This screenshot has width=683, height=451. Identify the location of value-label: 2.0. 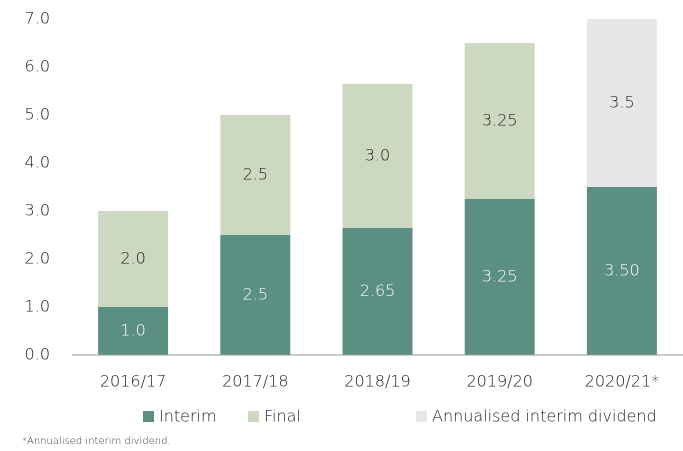
(132, 258).